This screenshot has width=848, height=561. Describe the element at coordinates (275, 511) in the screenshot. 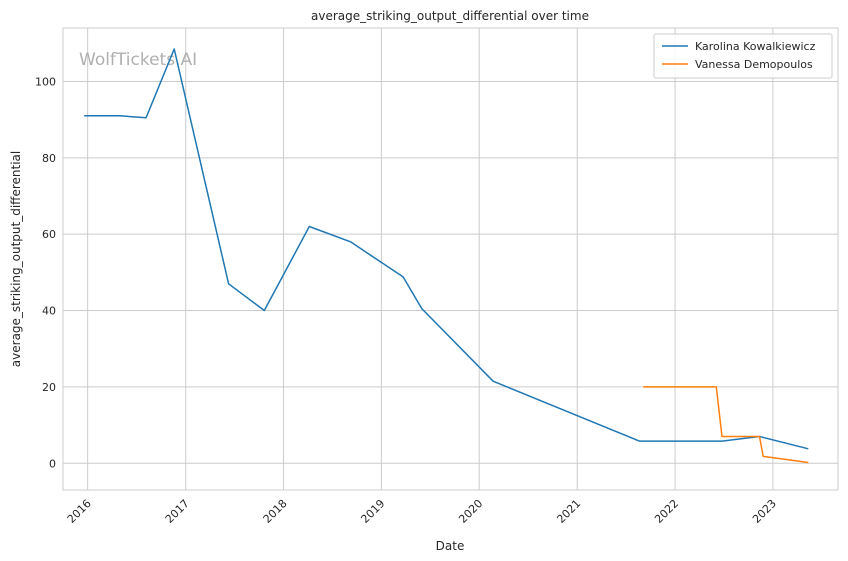

I see `x-tick-label: 2018` at that location.